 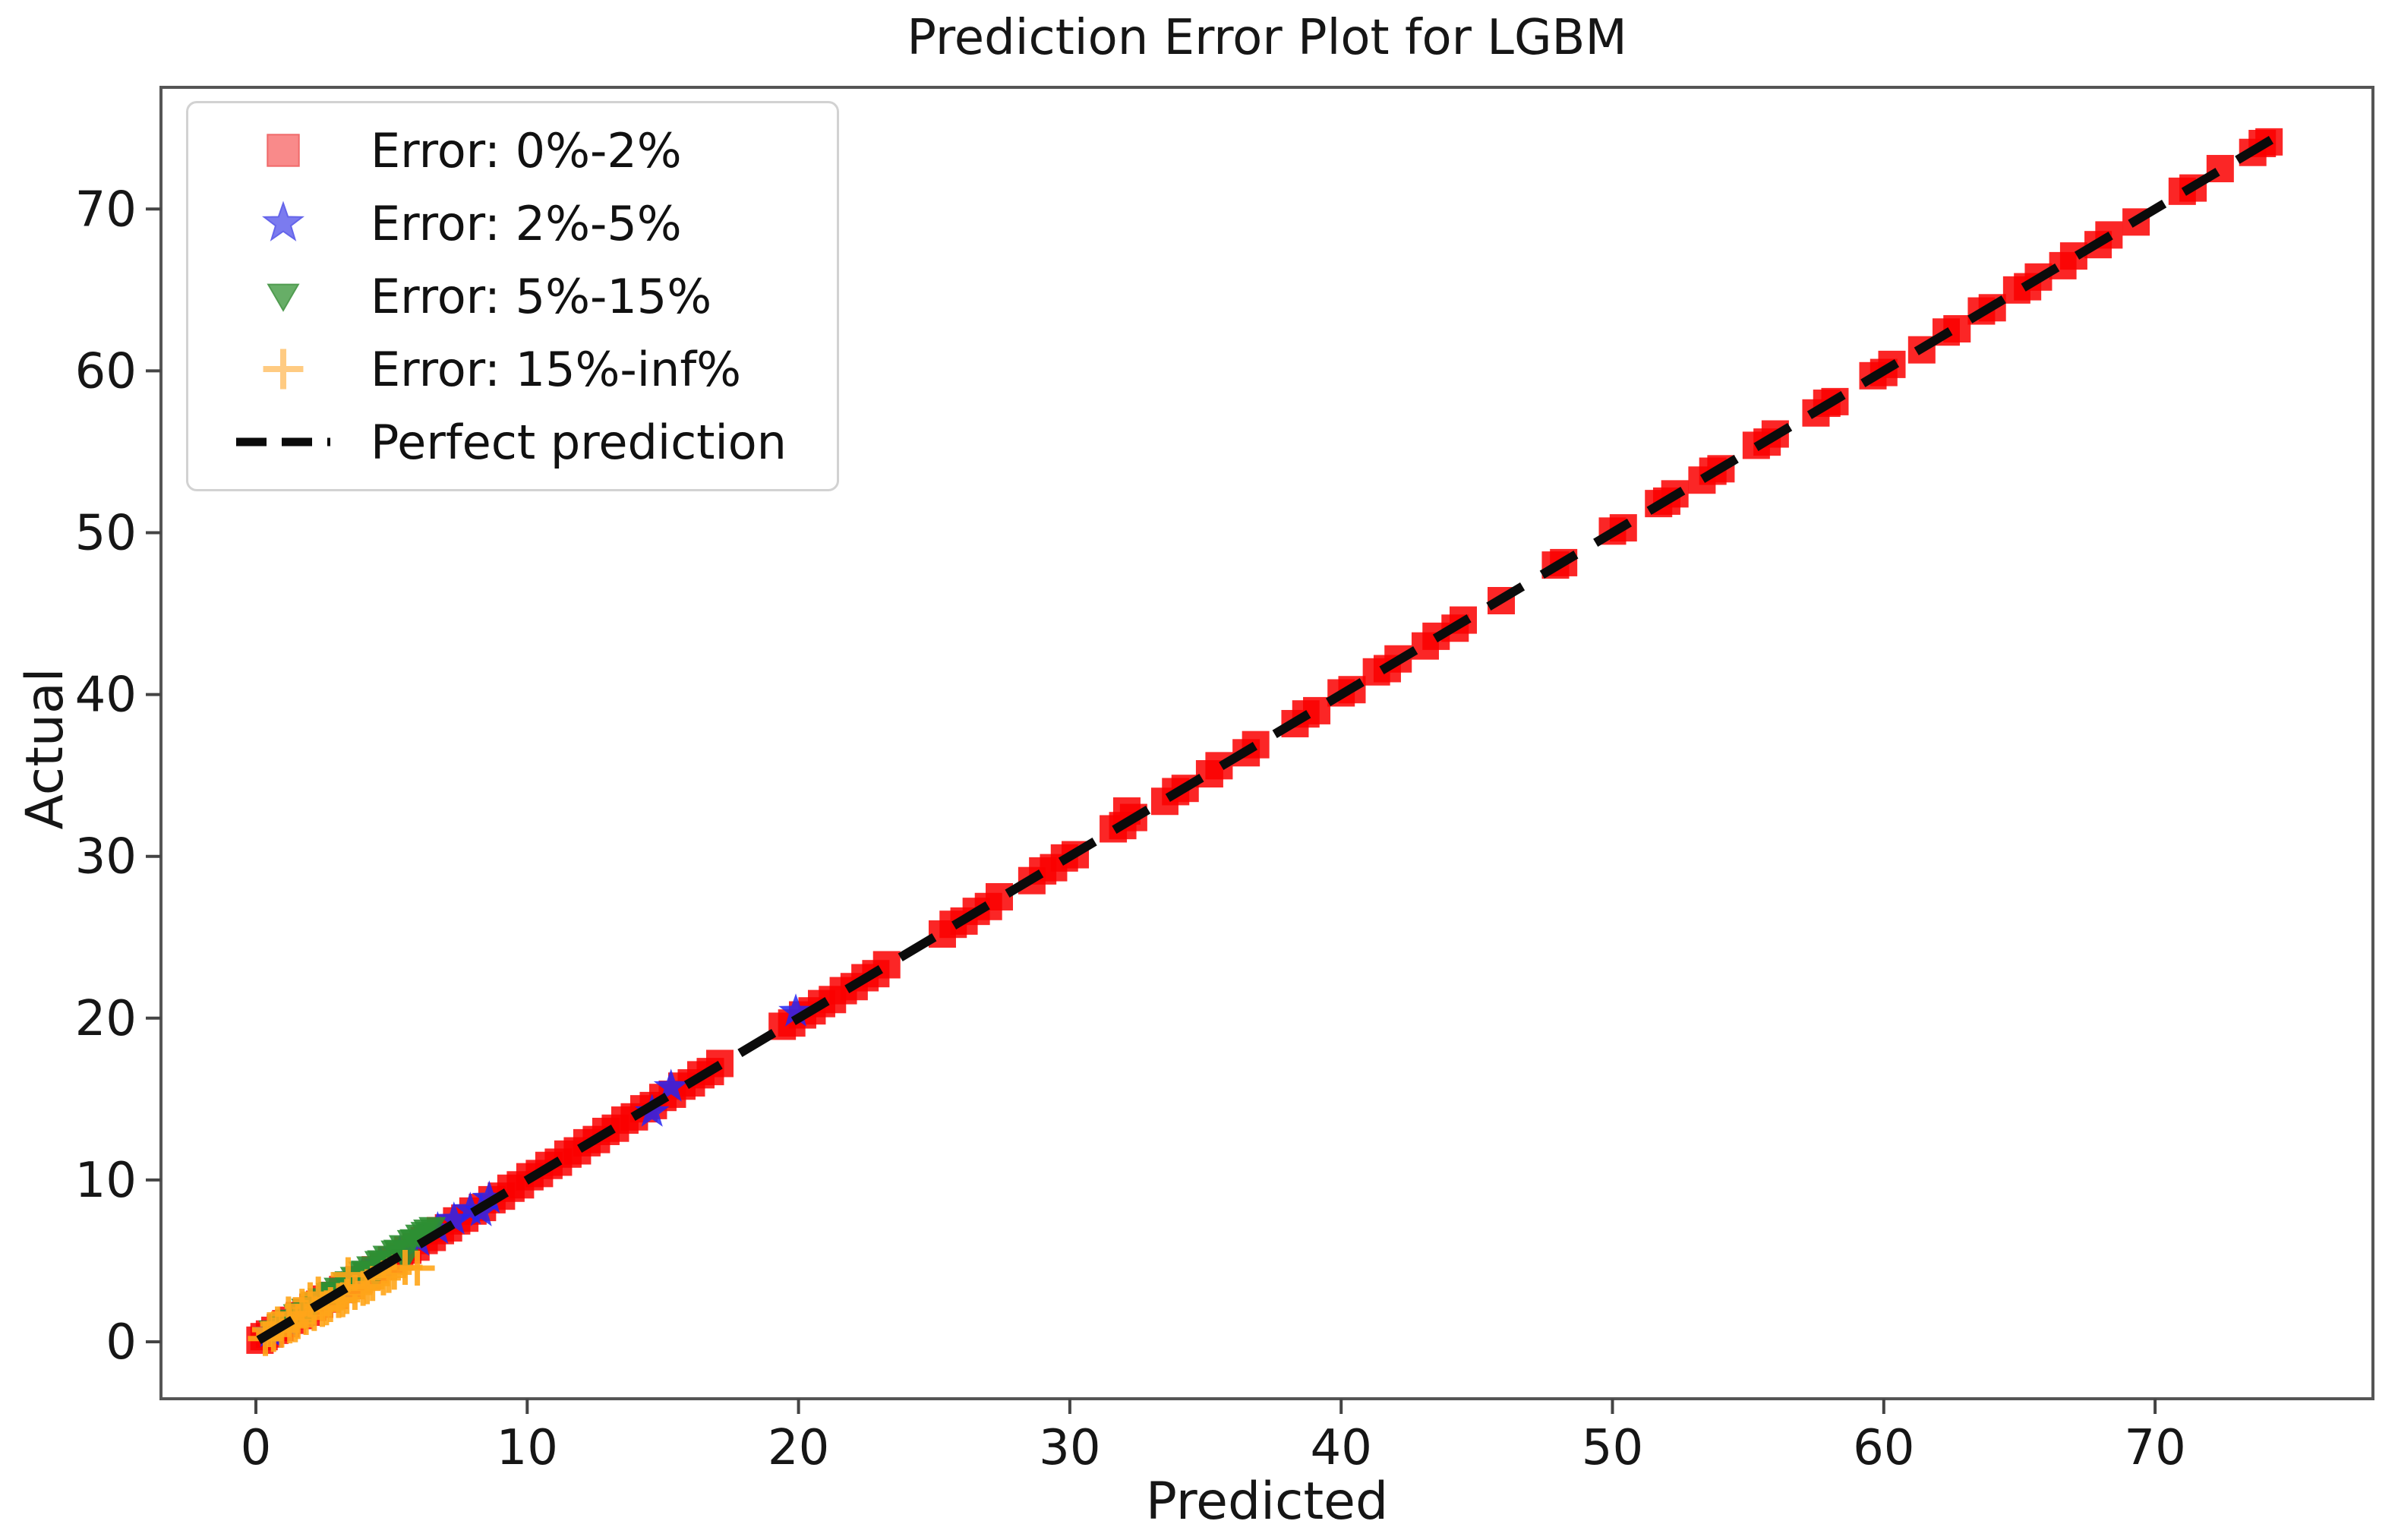 I want to click on dash-legend-icon, so click(x=283, y=442).